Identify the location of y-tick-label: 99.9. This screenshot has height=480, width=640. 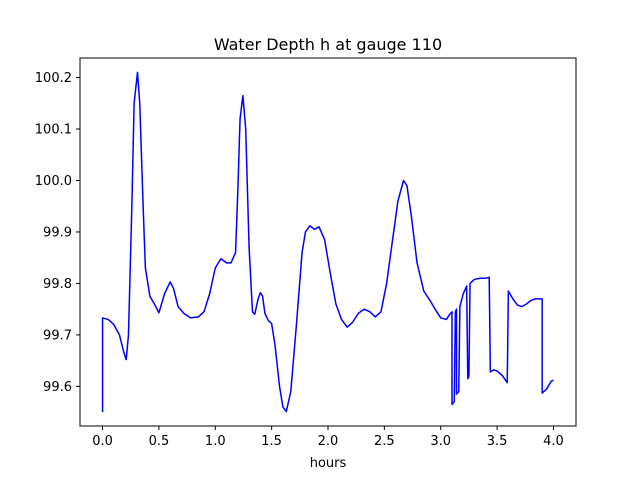
(57, 232).